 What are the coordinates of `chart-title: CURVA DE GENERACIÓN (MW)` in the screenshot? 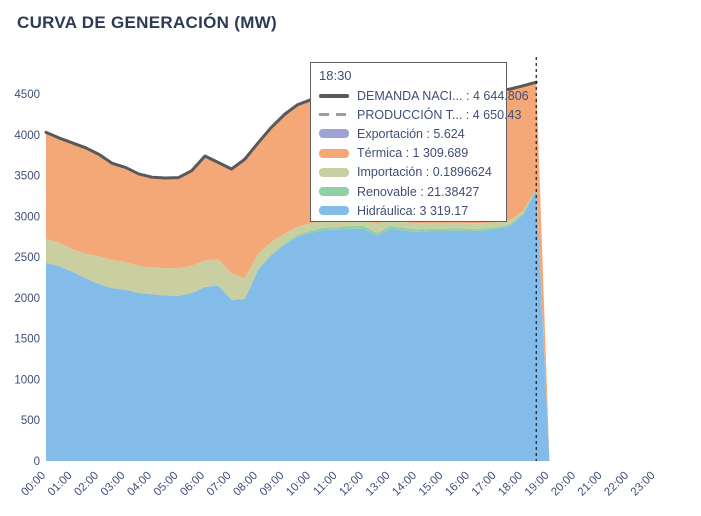 It's located at (147, 22).